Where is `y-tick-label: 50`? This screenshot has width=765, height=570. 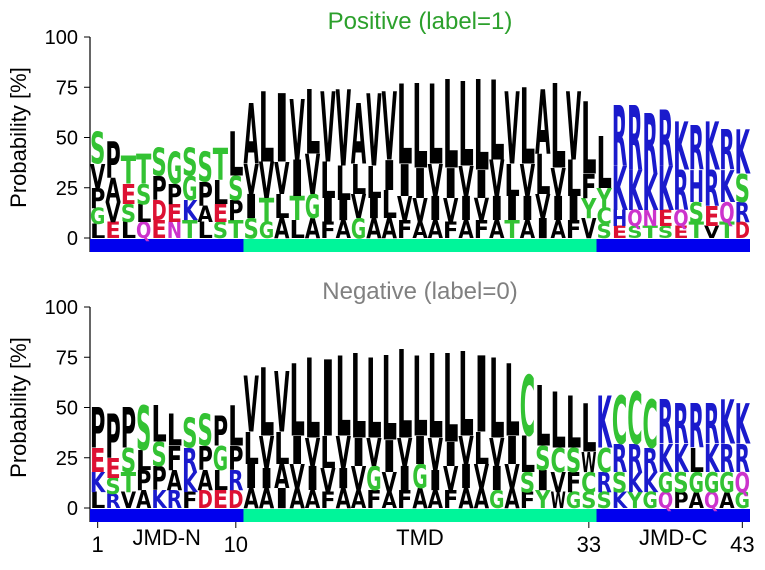 y-tick-label: 50 is located at coordinates (67, 139).